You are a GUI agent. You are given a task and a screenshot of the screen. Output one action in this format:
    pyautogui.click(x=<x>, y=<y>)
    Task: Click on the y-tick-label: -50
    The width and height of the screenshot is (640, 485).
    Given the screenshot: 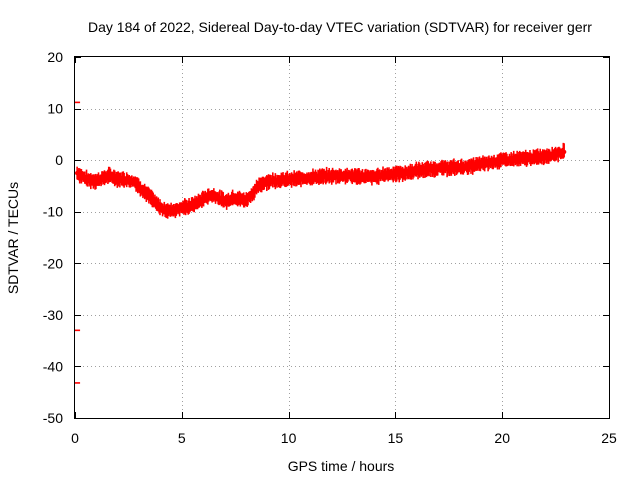 What is the action you would take?
    pyautogui.click(x=53, y=418)
    